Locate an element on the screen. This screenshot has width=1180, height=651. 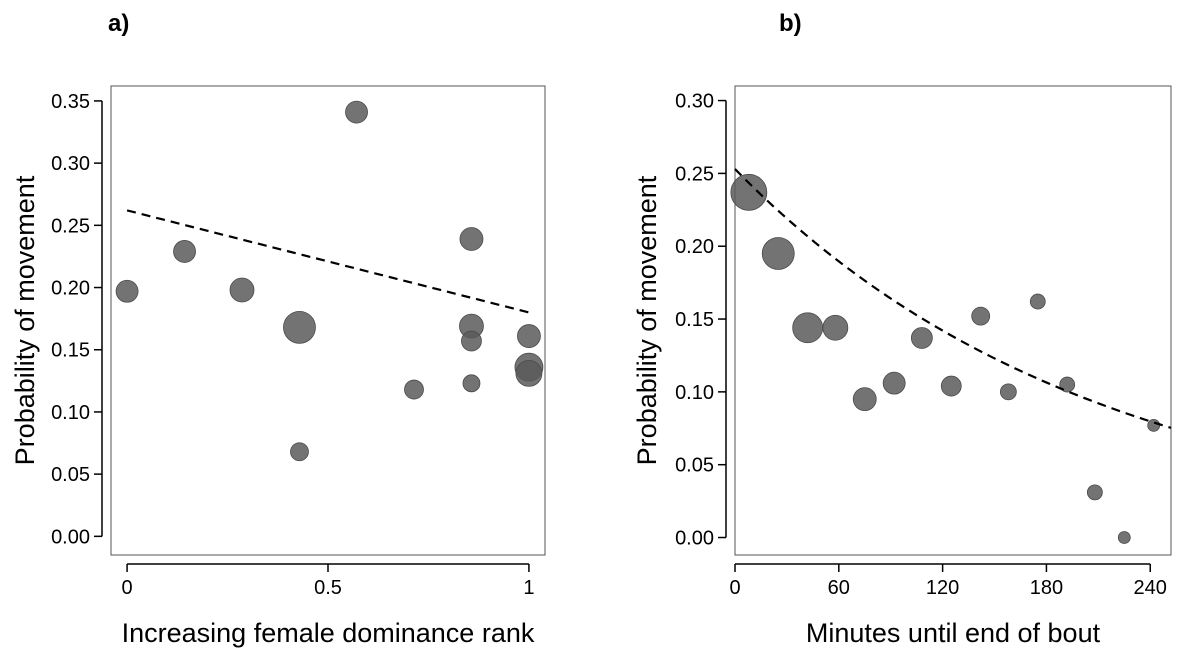
x-tick-label: 60 is located at coordinates (839, 588).